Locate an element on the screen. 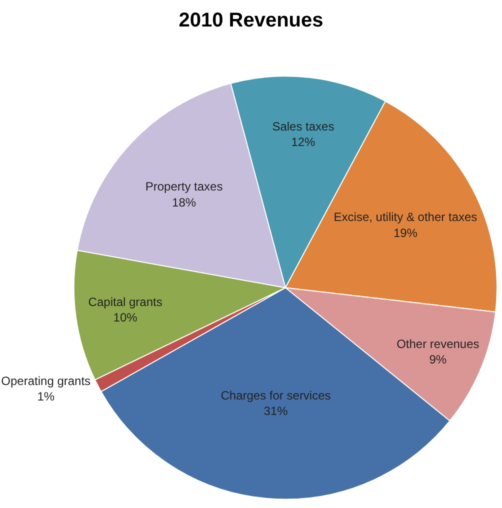 The width and height of the screenshot is (502, 508). data-label: 10% is located at coordinates (125, 317).